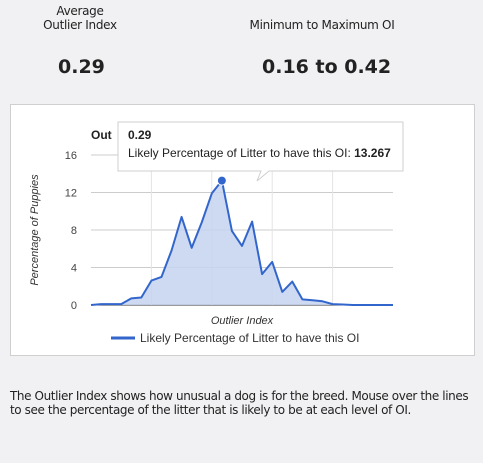 The width and height of the screenshot is (483, 463). What do you see at coordinates (322, 25) in the screenshot?
I see `stat-range-label: Minimum to Maximum OI` at bounding box center [322, 25].